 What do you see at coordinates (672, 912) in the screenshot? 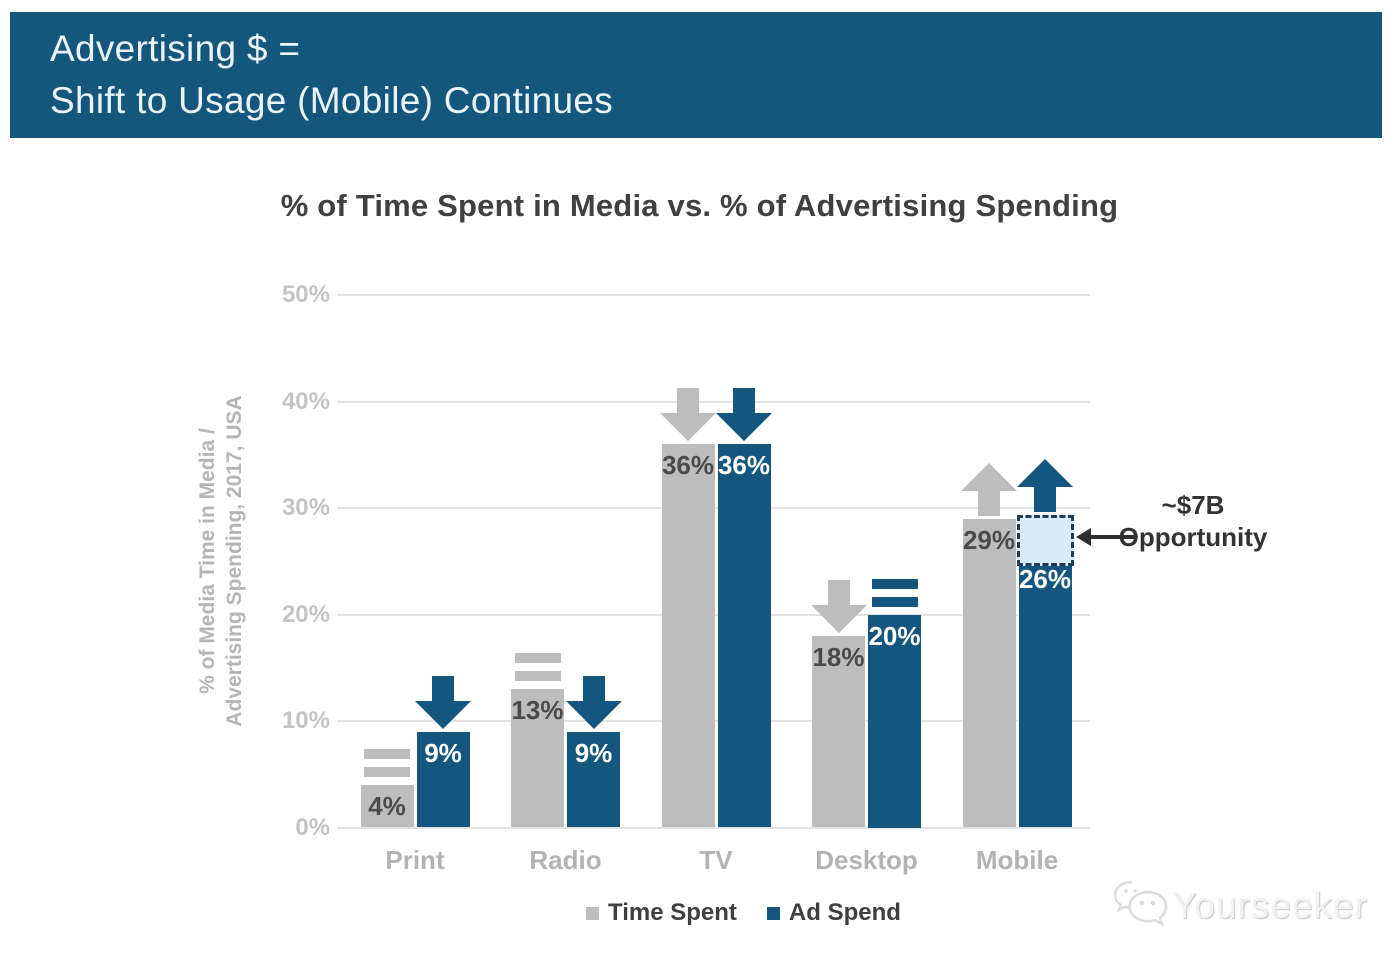
I see `legend-label-time-spent: Time Spent` at bounding box center [672, 912].